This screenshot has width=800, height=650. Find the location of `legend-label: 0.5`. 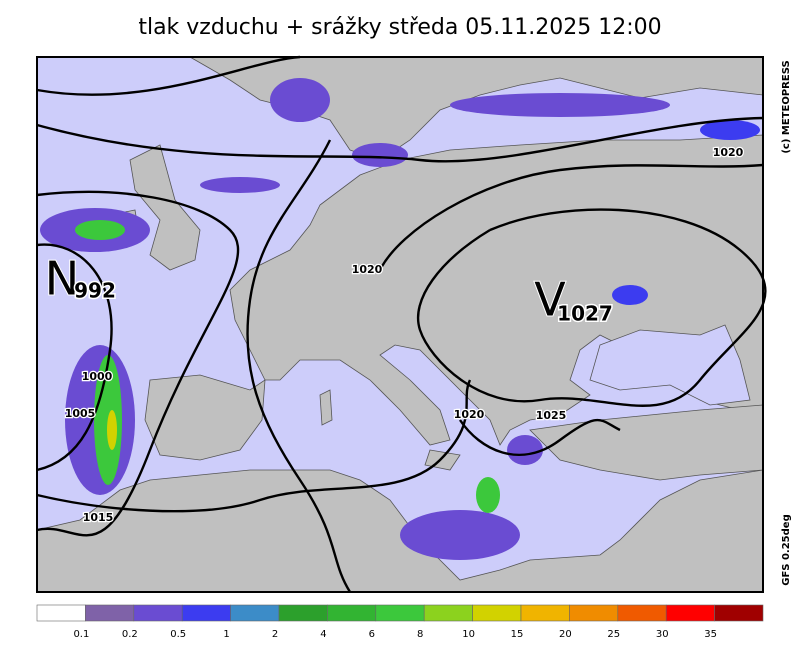

legend-label: 0.5 is located at coordinates (178, 634).